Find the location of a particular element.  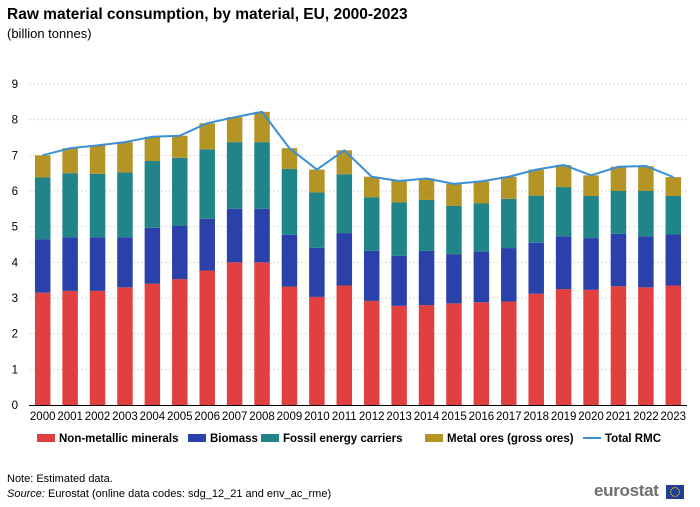

bar-non-metallic-minerals-2016 is located at coordinates (481, 353).